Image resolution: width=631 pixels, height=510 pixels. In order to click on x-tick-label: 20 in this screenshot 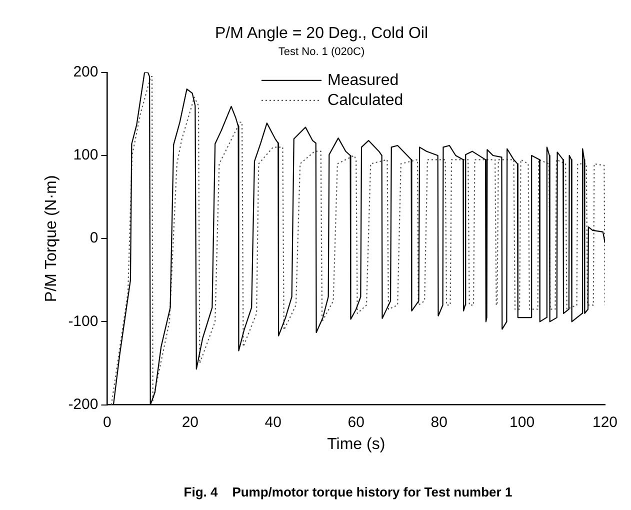, I will do `click(190, 422)`.